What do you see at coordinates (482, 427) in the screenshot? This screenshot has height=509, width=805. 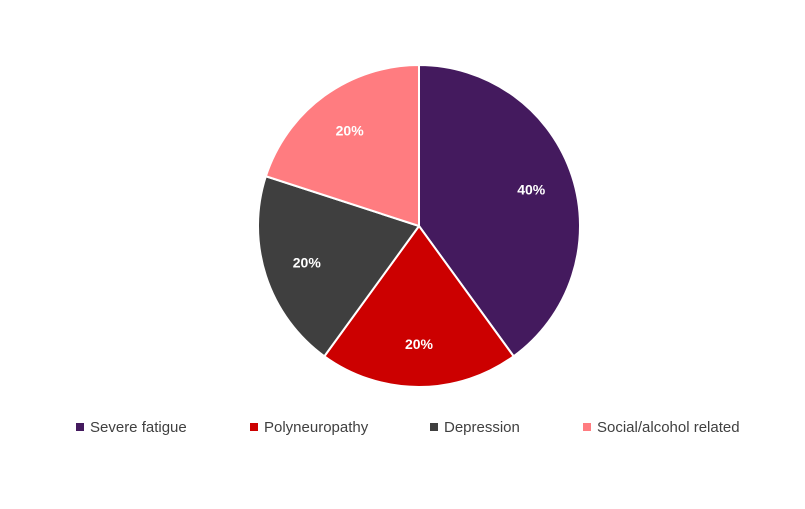 I see `legend-label: Depression` at bounding box center [482, 427].